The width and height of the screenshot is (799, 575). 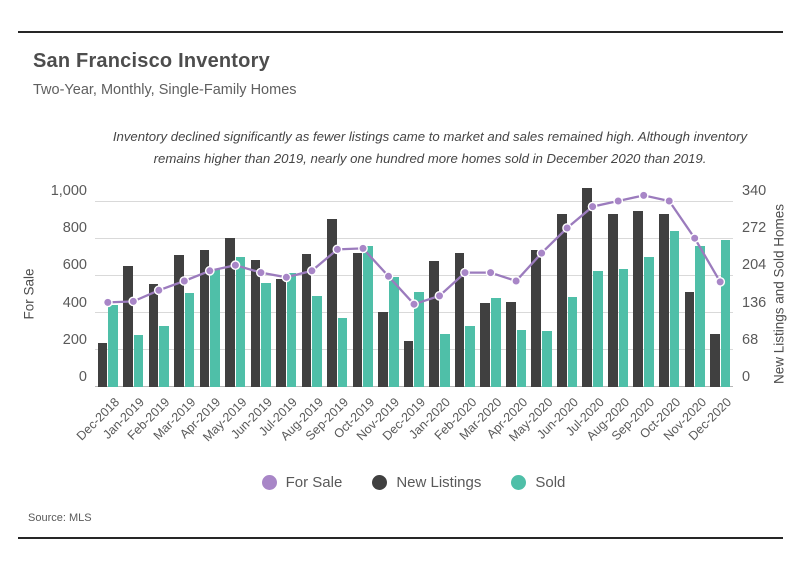 I want to click on left-axis-title: For Sale, so click(x=29, y=294).